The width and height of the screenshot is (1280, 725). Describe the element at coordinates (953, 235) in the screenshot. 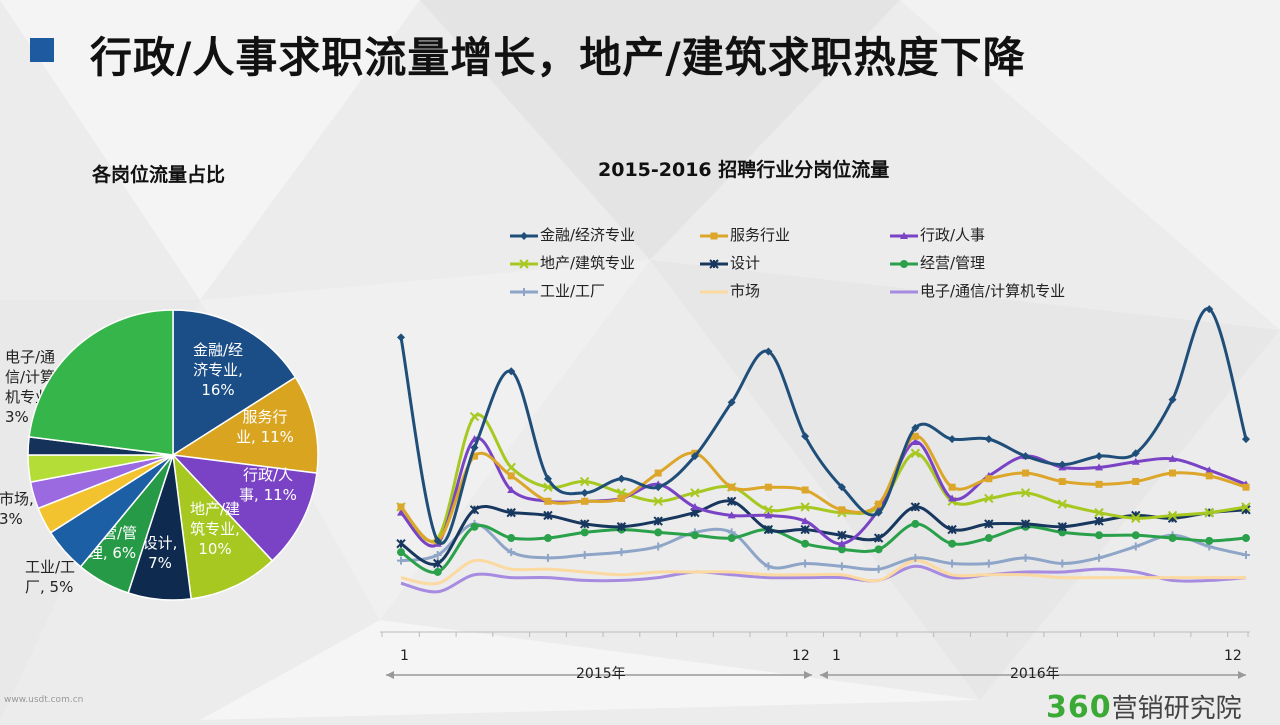

I see `legend-label: 行政/人事` at that location.